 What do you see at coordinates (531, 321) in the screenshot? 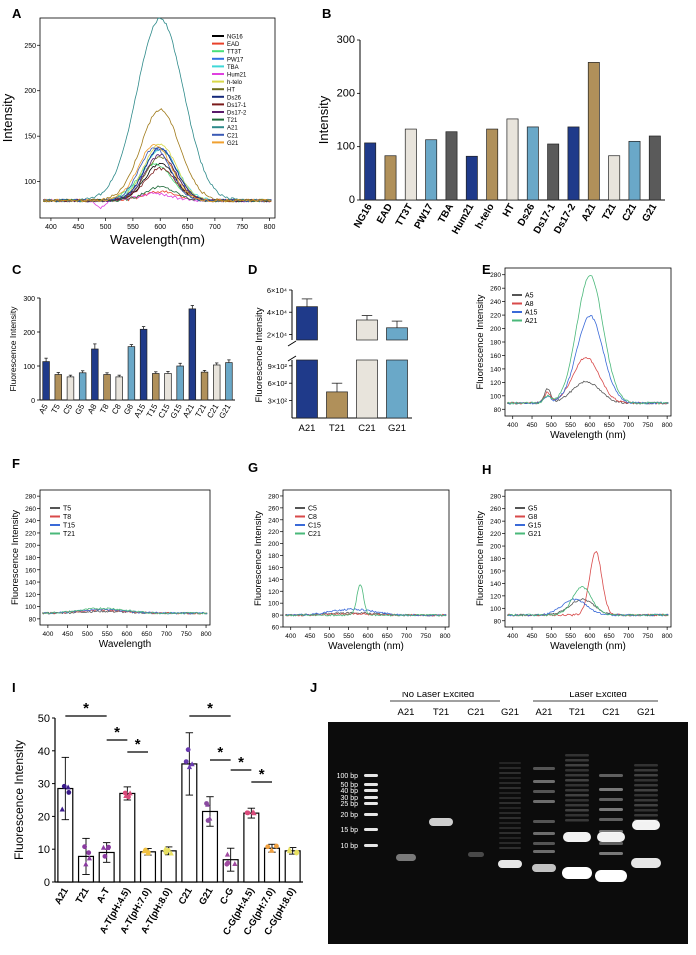
I see `legend-label: A21` at bounding box center [531, 321].